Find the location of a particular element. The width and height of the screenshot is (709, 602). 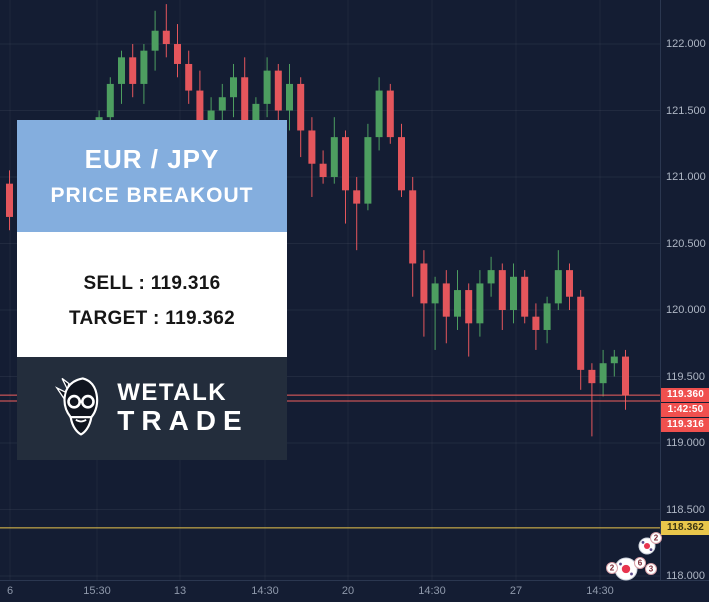

support-price-tag: 118.362 is located at coordinates (685, 527).